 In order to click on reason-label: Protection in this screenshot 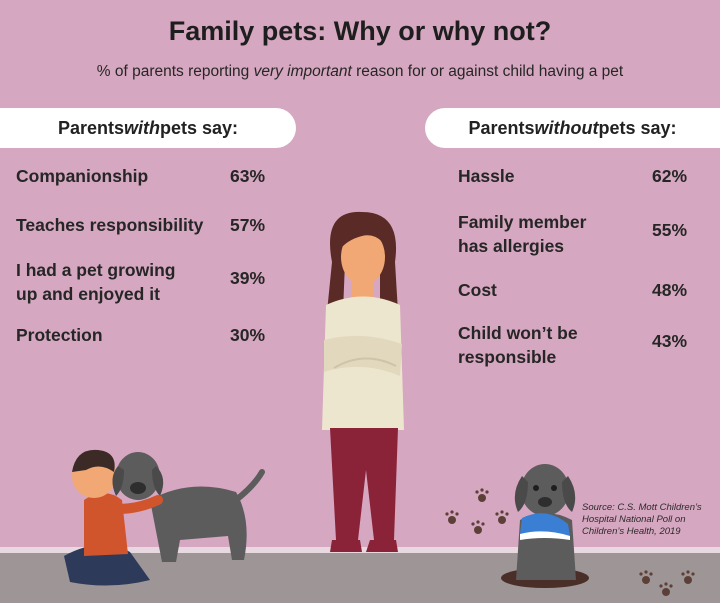, I will do `click(59, 335)`.